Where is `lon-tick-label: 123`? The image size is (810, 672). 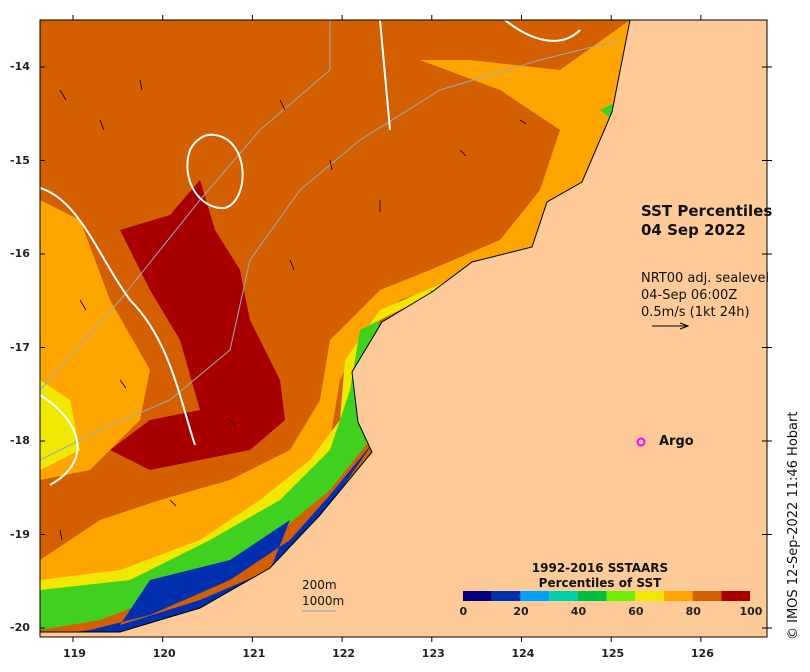
lon-tick-label: 123 is located at coordinates (433, 653).